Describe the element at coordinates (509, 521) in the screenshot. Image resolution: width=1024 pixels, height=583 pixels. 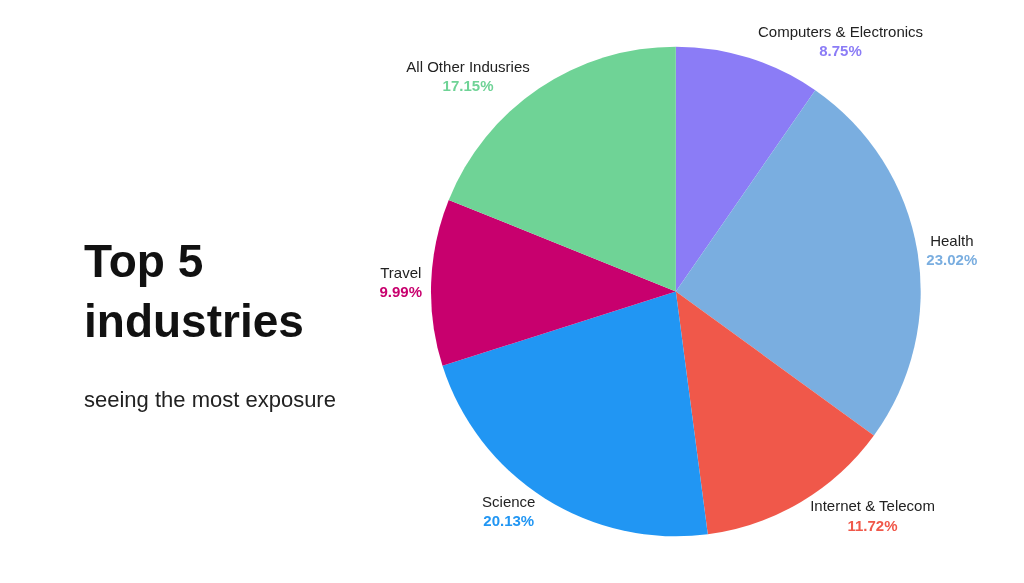
I see `data-label: 20.13%` at that location.